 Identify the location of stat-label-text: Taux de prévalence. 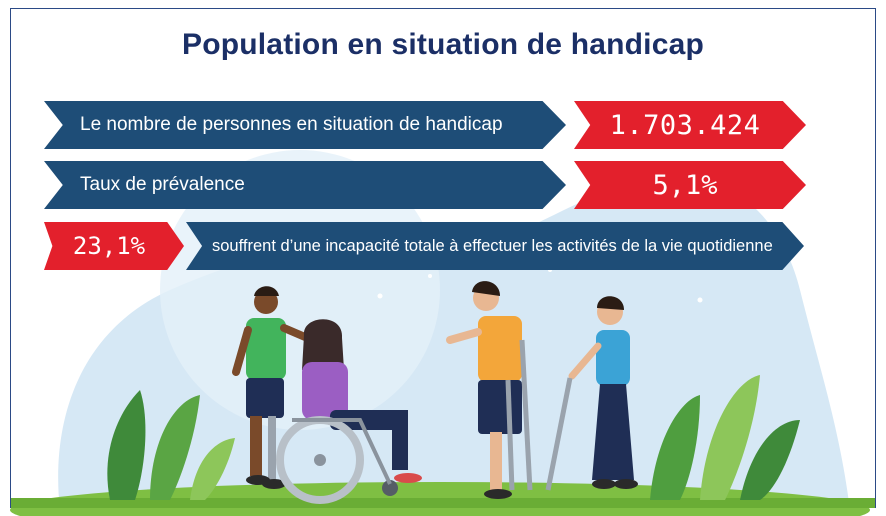
(162, 184).